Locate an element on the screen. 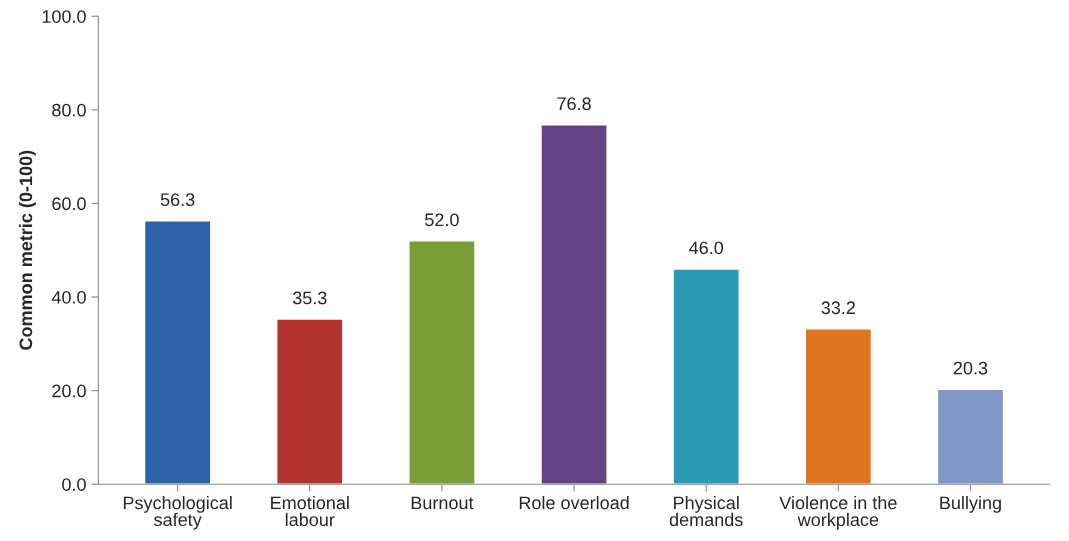 This screenshot has width=1069, height=541. x-tick-label: Violence in the workplace is located at coordinates (838, 513).